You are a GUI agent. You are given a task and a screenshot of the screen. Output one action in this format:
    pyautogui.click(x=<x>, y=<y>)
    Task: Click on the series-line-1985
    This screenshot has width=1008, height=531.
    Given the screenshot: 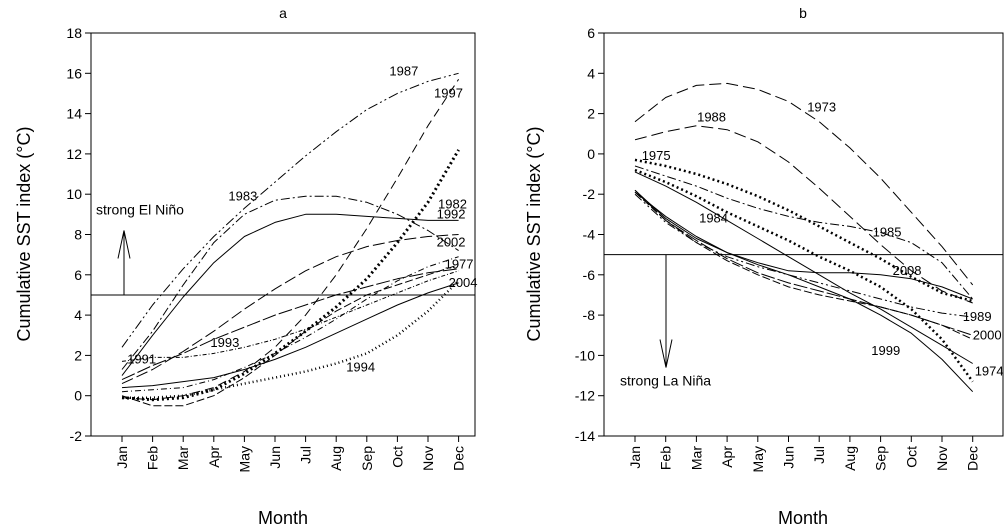 What is the action you would take?
    pyautogui.click(x=804, y=232)
    